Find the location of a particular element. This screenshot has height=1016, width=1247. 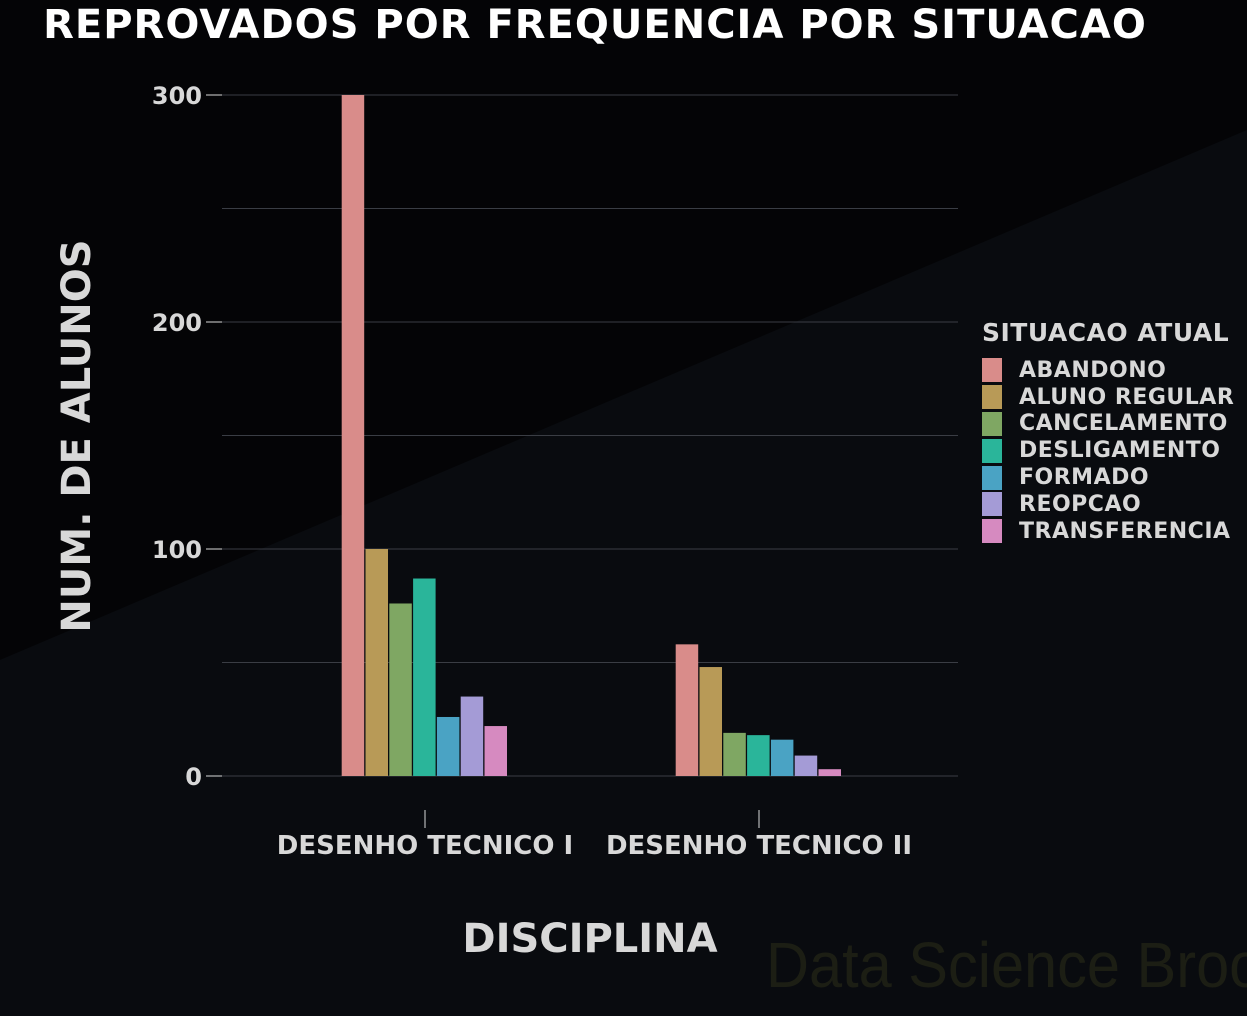

legend-item: ALUNO REGULAR is located at coordinates (1113, 397).